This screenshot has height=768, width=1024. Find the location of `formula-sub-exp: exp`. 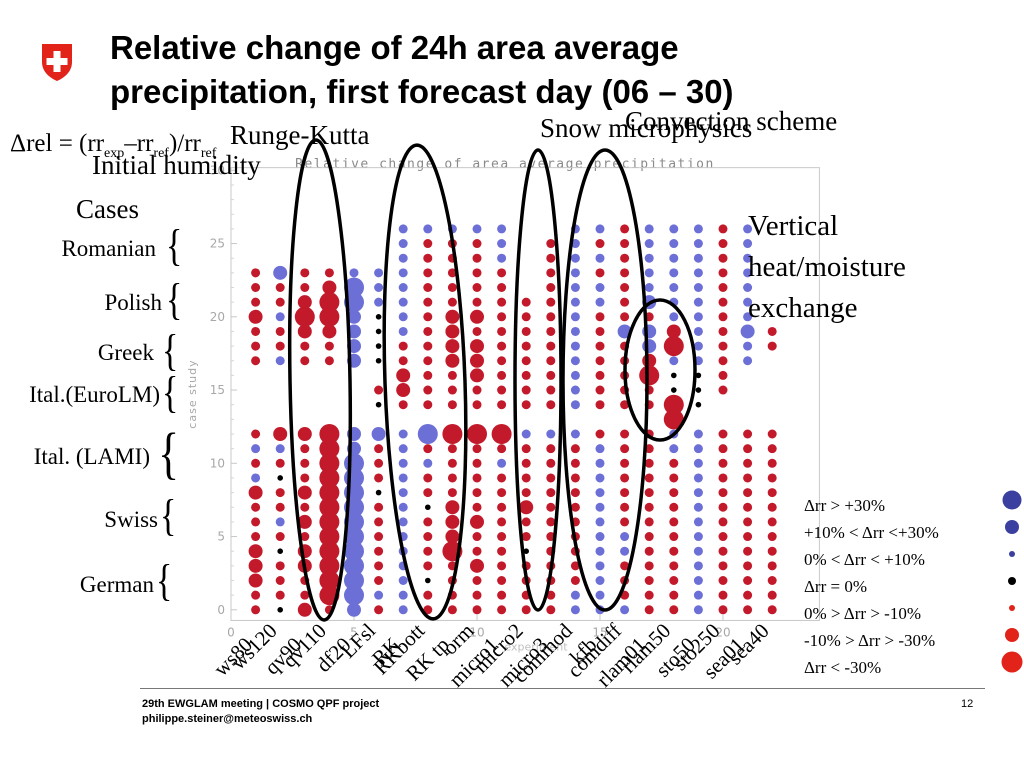

formula-sub-exp: exp is located at coordinates (114, 153).